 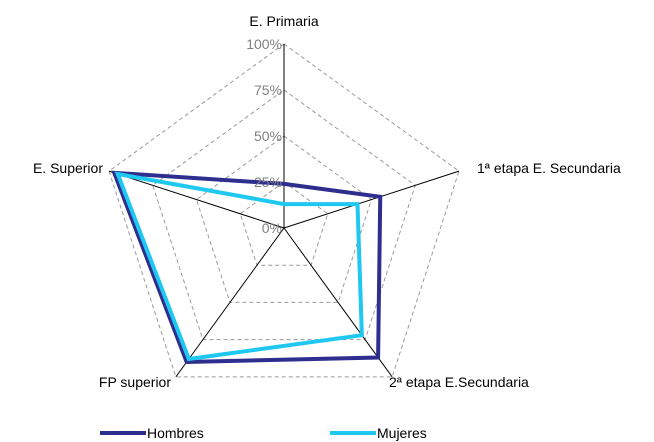 I want to click on category-label-2: 2ª etapa E.Secundaria, so click(x=459, y=382).